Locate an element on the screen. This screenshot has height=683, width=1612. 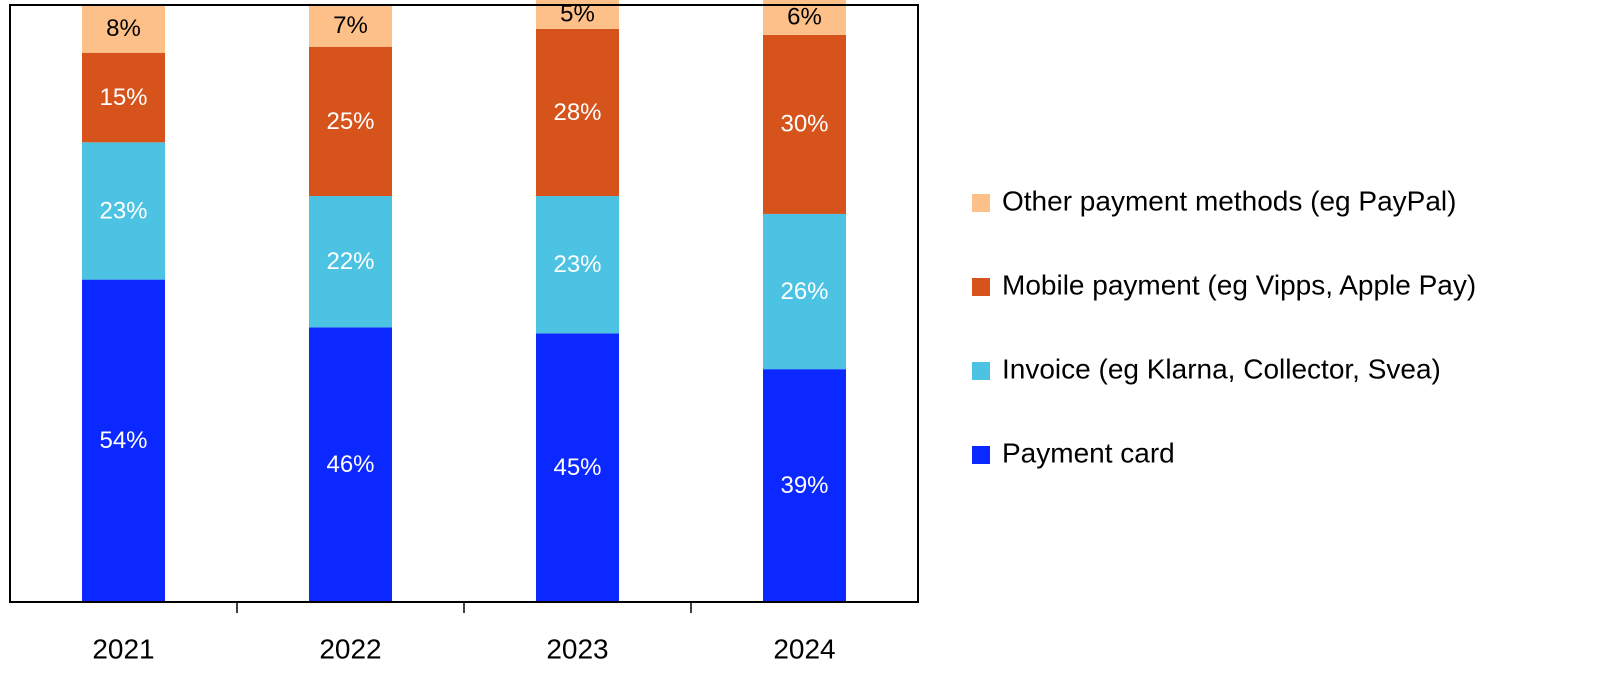
legend-label: Other payment methods (eg PayPal) is located at coordinates (1229, 200).